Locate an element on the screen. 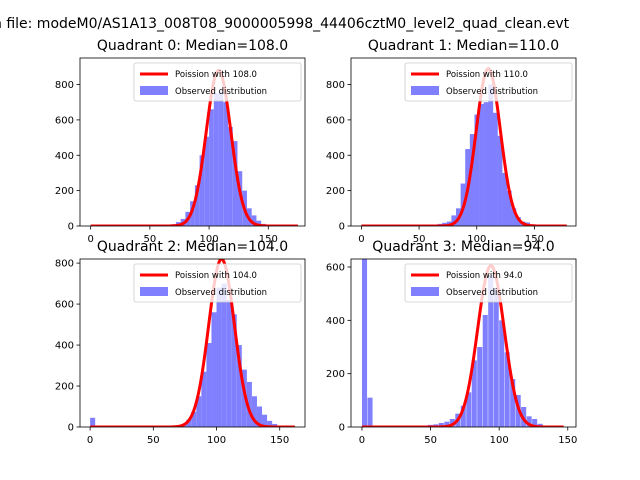  x-tick-label: 0 is located at coordinates (90, 440).